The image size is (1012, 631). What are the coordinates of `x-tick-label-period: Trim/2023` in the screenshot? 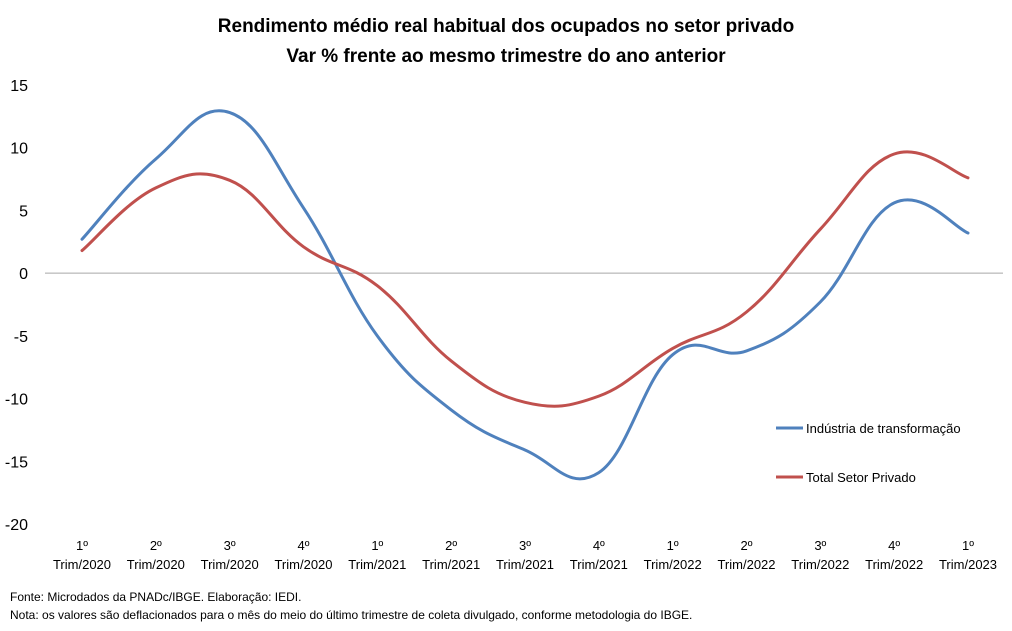 It's located at (968, 564).